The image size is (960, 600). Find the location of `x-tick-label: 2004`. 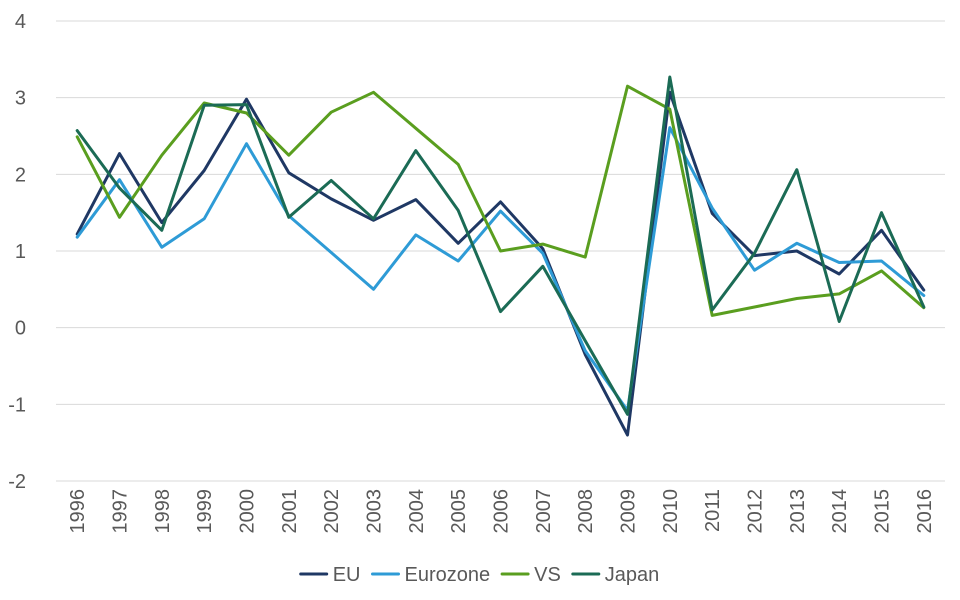

x-tick-label: 2004 is located at coordinates (417, 511).